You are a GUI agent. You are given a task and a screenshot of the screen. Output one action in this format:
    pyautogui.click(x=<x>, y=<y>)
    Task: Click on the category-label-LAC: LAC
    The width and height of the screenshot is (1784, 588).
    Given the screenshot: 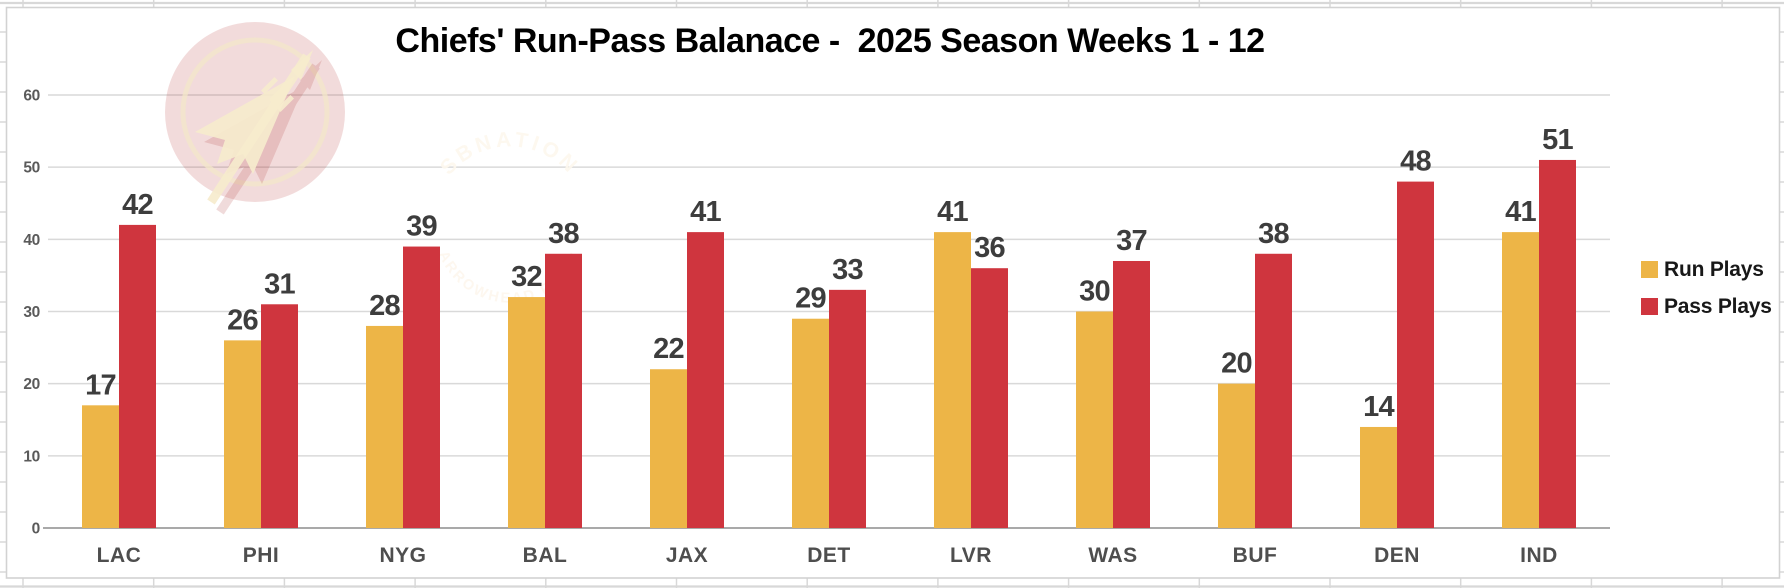 What is the action you would take?
    pyautogui.click(x=119, y=555)
    